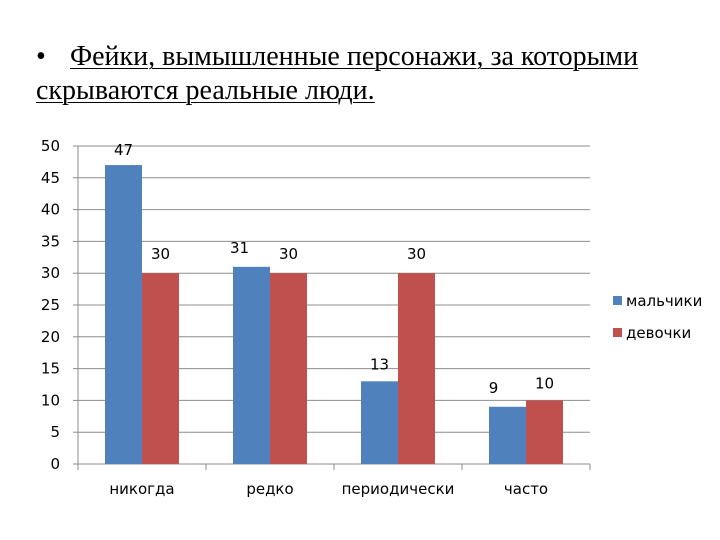 This screenshot has height=540, width=720. What do you see at coordinates (50, 146) in the screenshot?
I see `y-tick-label: 50` at bounding box center [50, 146].